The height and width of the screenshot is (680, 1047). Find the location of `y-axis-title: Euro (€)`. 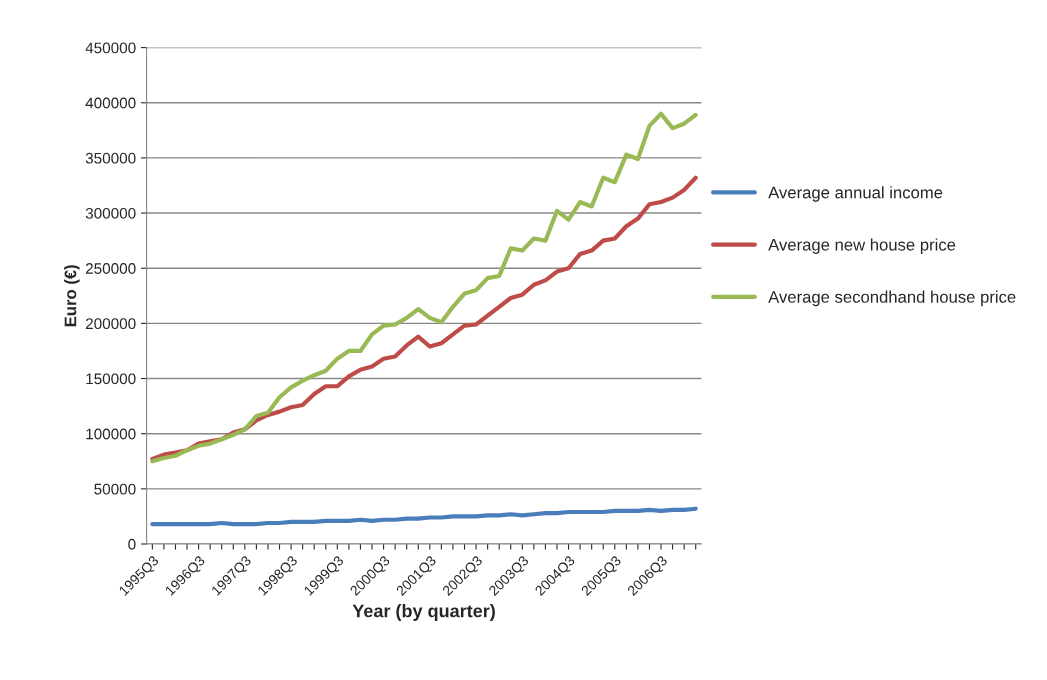

y-axis-title: Euro (€) is located at coordinates (72, 296).